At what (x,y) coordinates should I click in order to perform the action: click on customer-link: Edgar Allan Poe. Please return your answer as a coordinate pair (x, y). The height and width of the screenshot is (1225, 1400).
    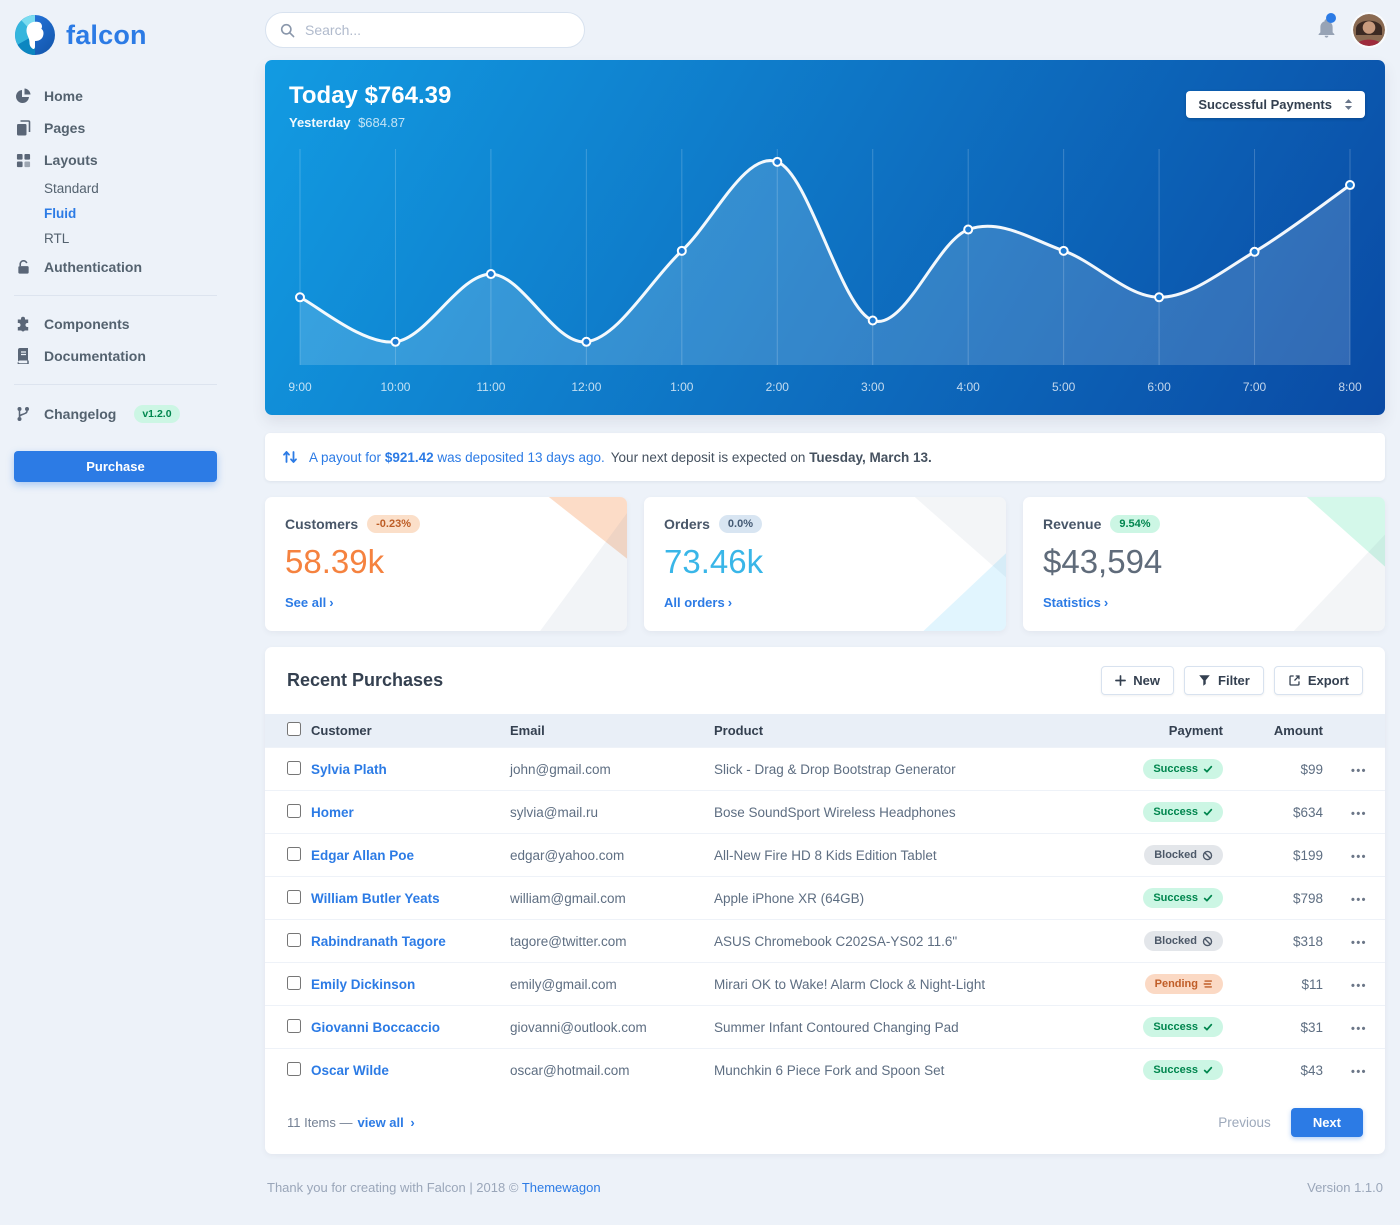
    Looking at the image, I should click on (363, 855).